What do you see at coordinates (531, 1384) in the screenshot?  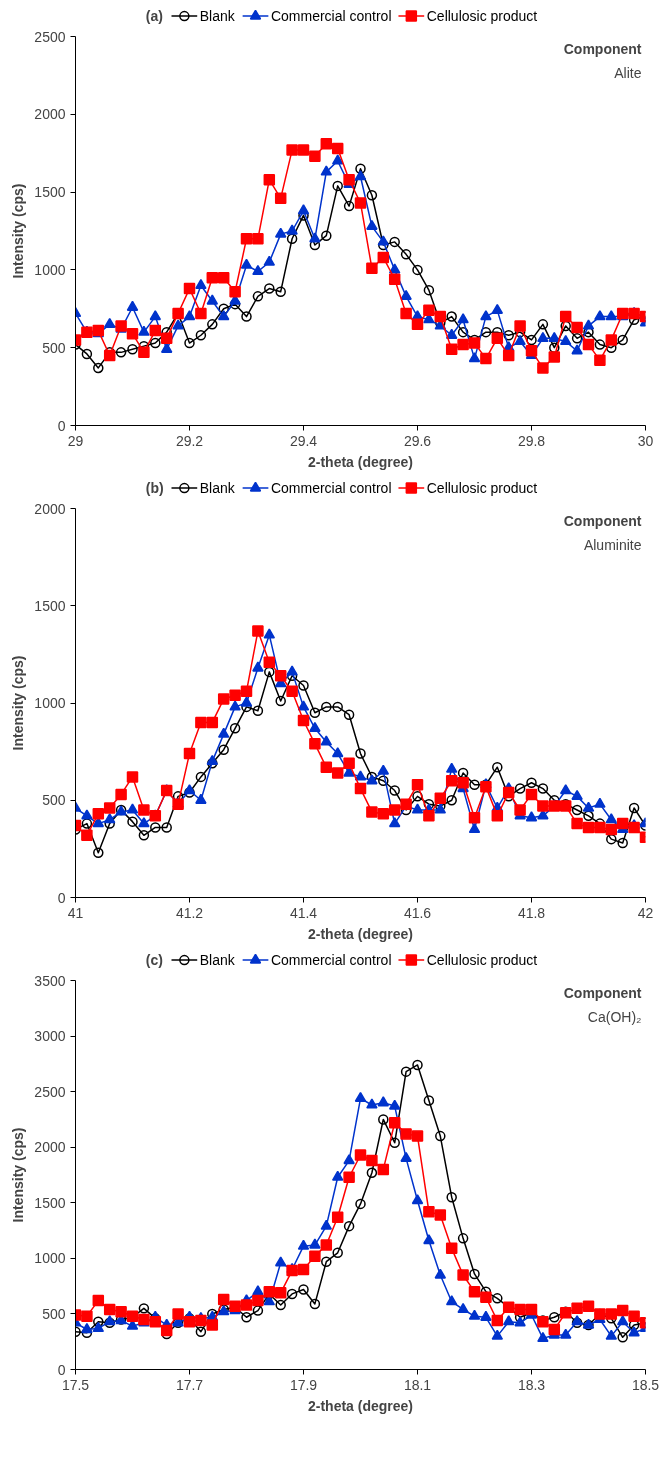 I see `x-tick-label: 18.3` at bounding box center [531, 1384].